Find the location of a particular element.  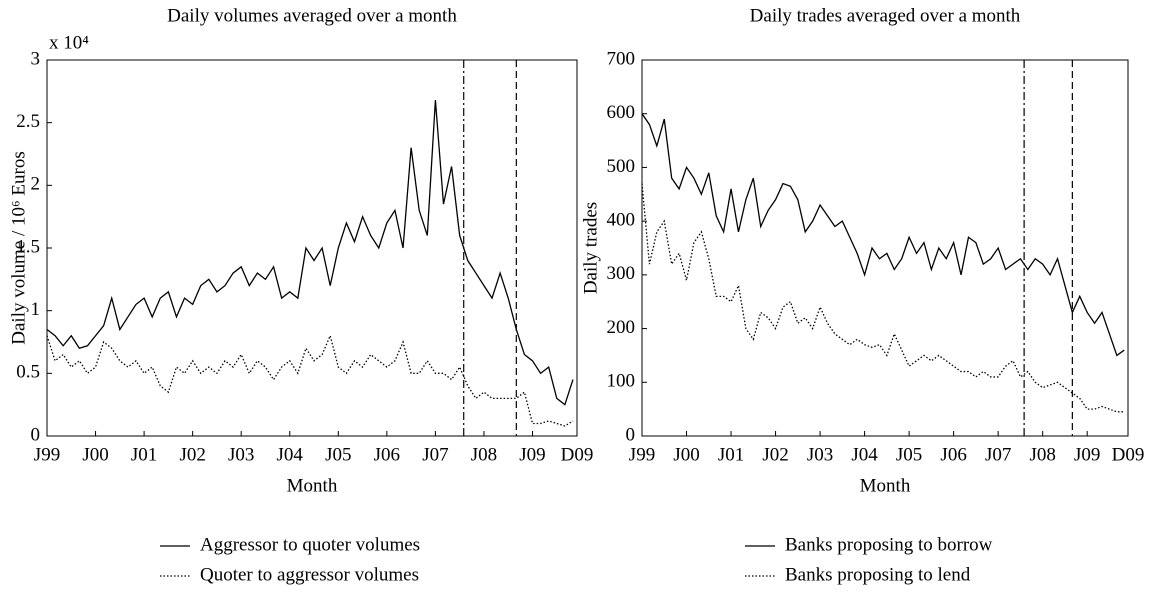

chart-title: Daily trades averaged over a month is located at coordinates (885, 15).